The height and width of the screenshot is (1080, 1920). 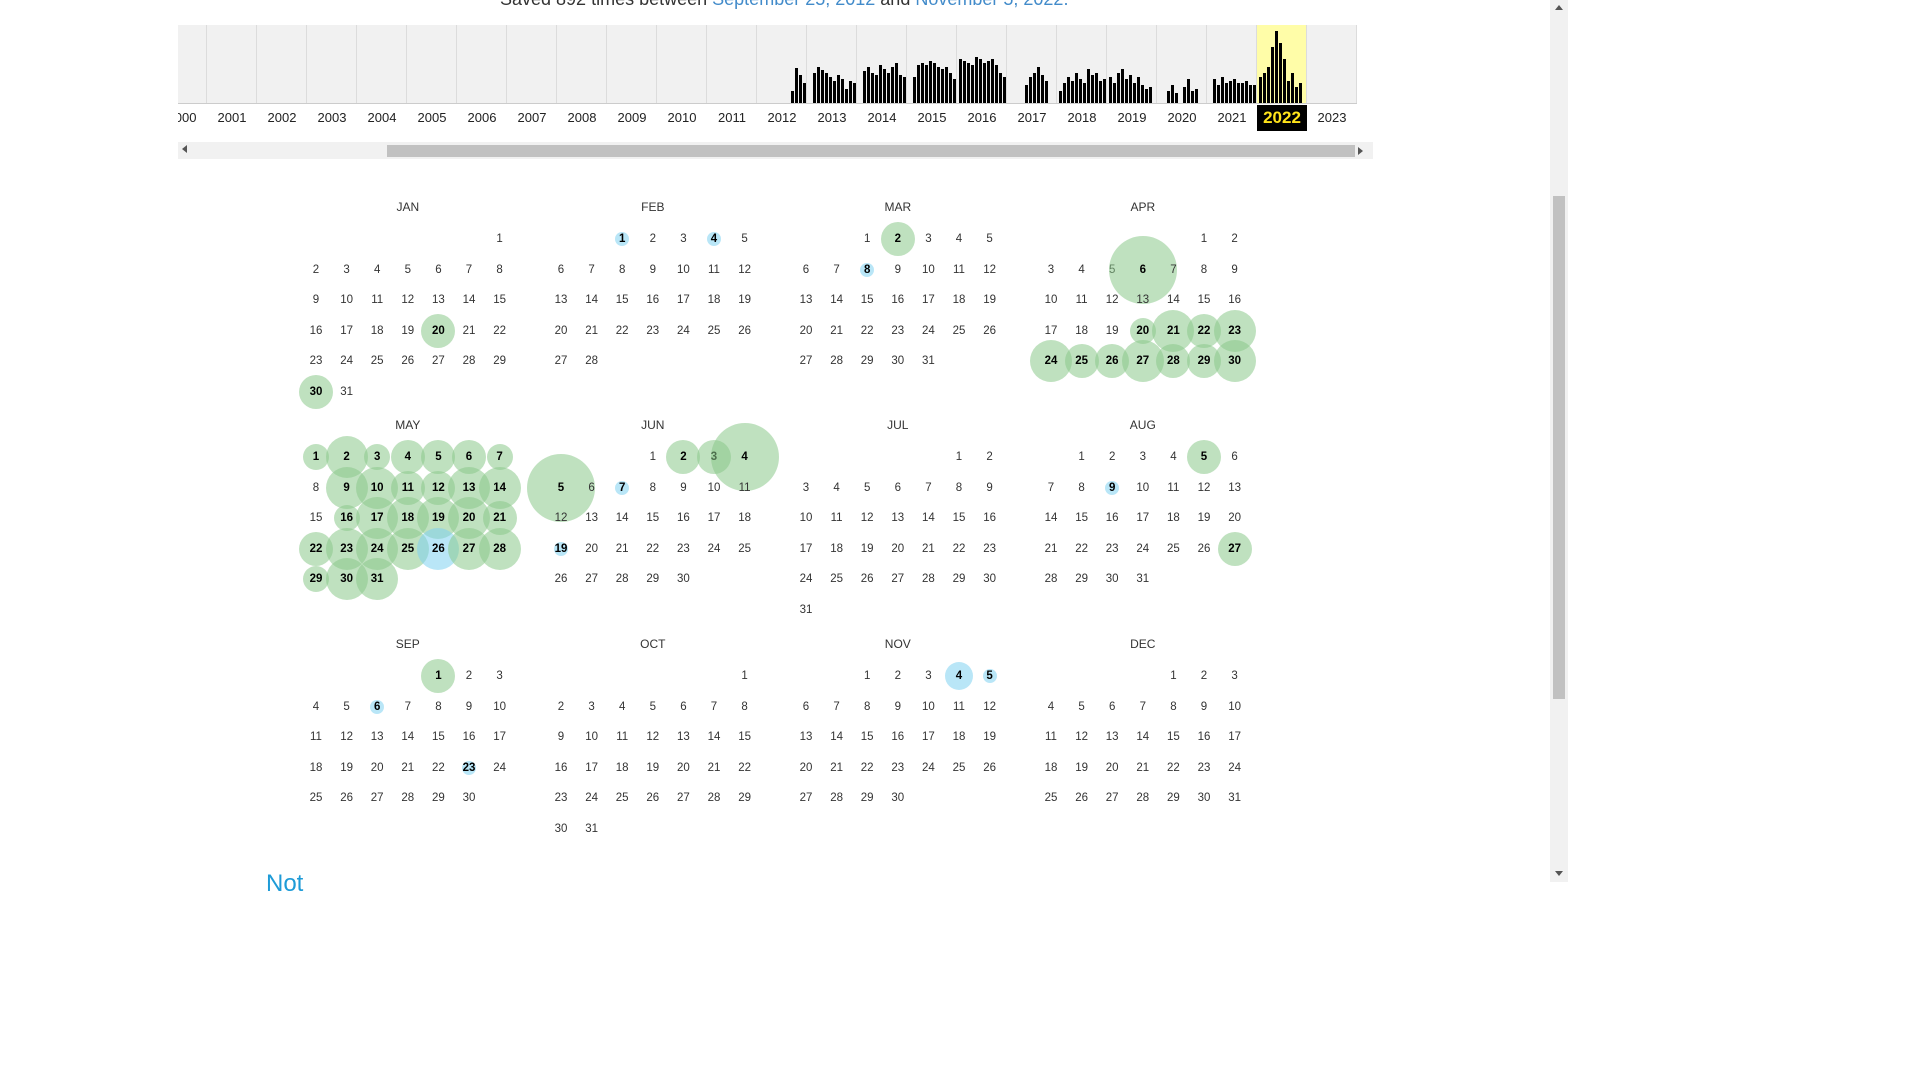 I want to click on calendar-day: 11, so click(x=407, y=487).